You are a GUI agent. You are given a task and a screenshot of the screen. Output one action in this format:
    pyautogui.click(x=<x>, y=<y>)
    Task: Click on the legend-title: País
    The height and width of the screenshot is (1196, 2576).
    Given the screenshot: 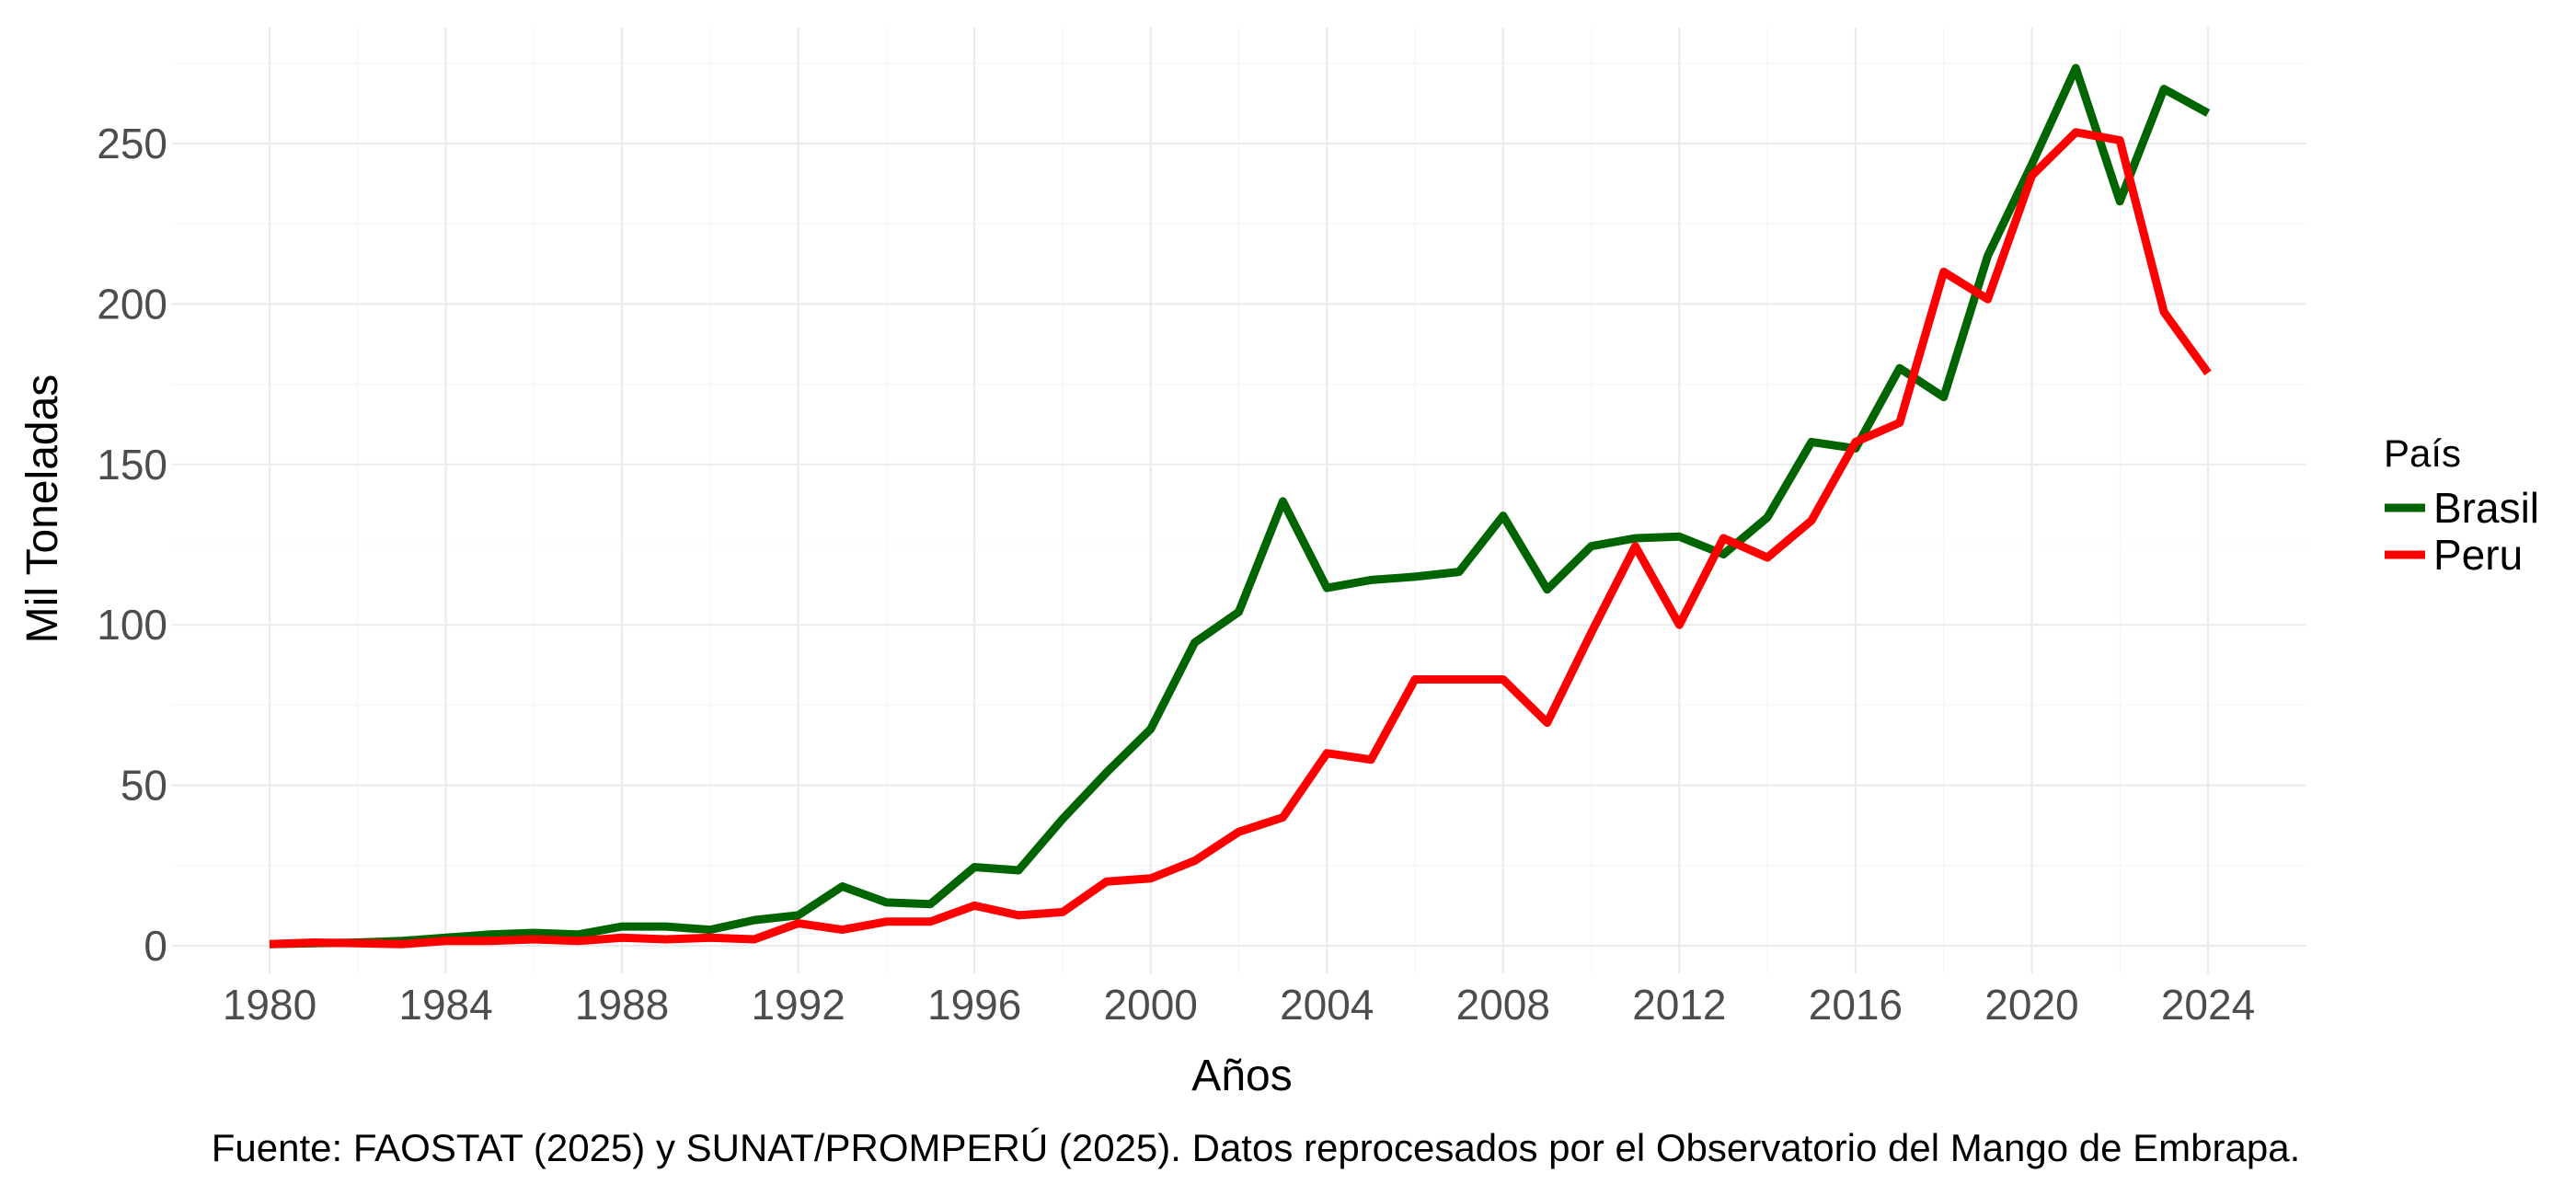 What is the action you would take?
    pyautogui.click(x=2422, y=453)
    